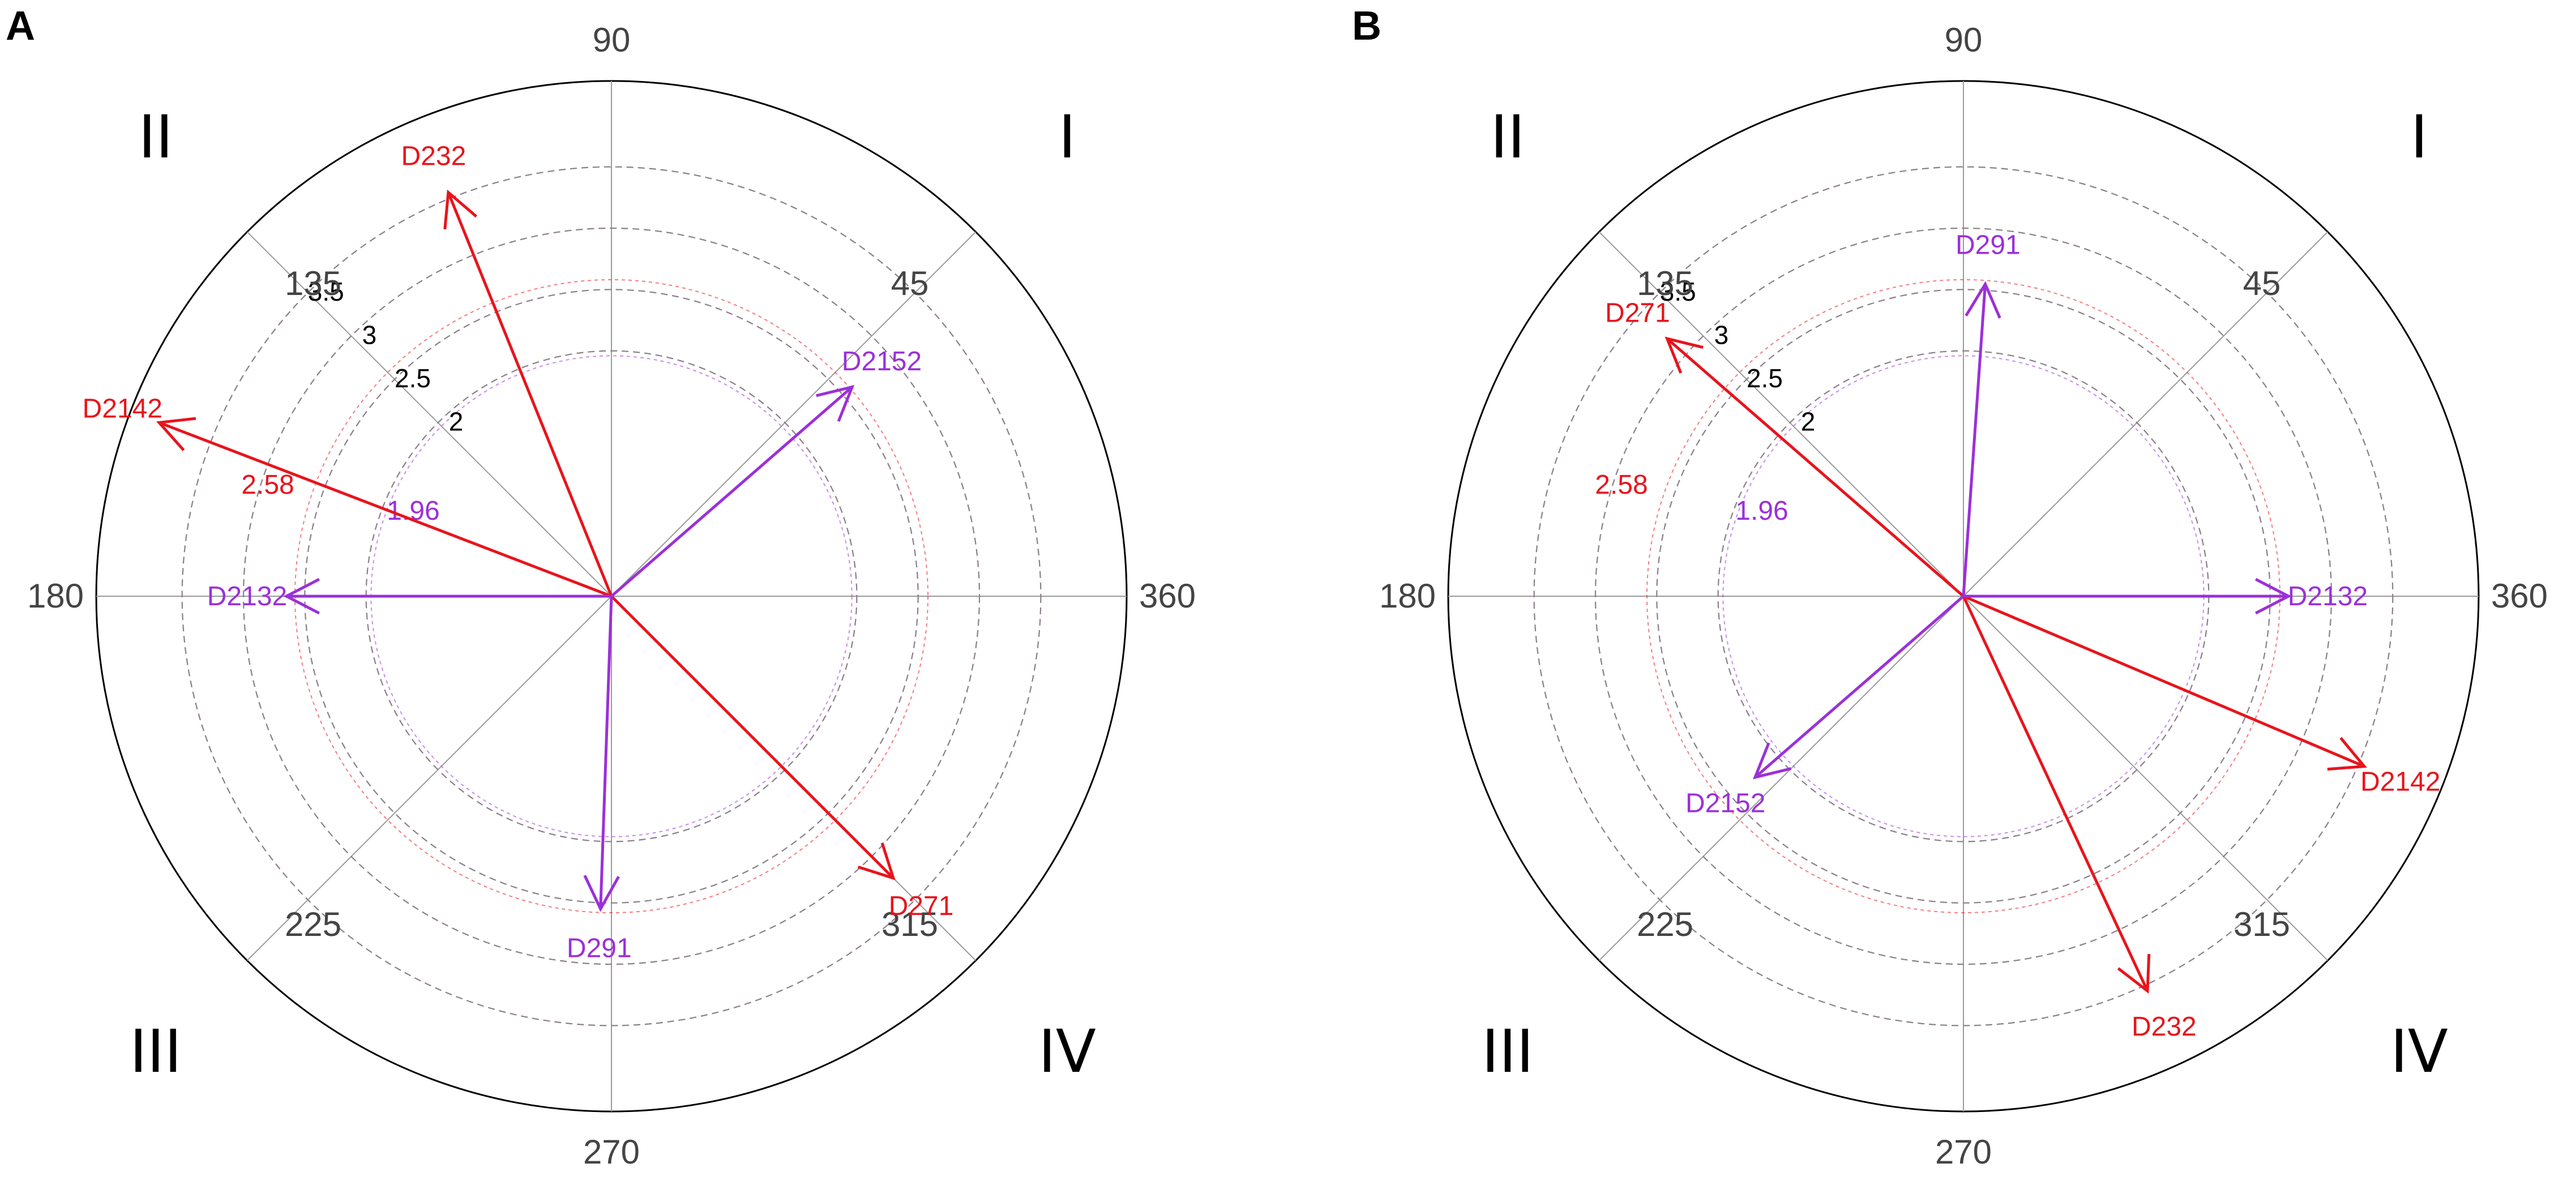 This screenshot has height=1193, width=2576. Describe the element at coordinates (1761, 511) in the screenshot. I see `significance-label: 1.96` at that location.